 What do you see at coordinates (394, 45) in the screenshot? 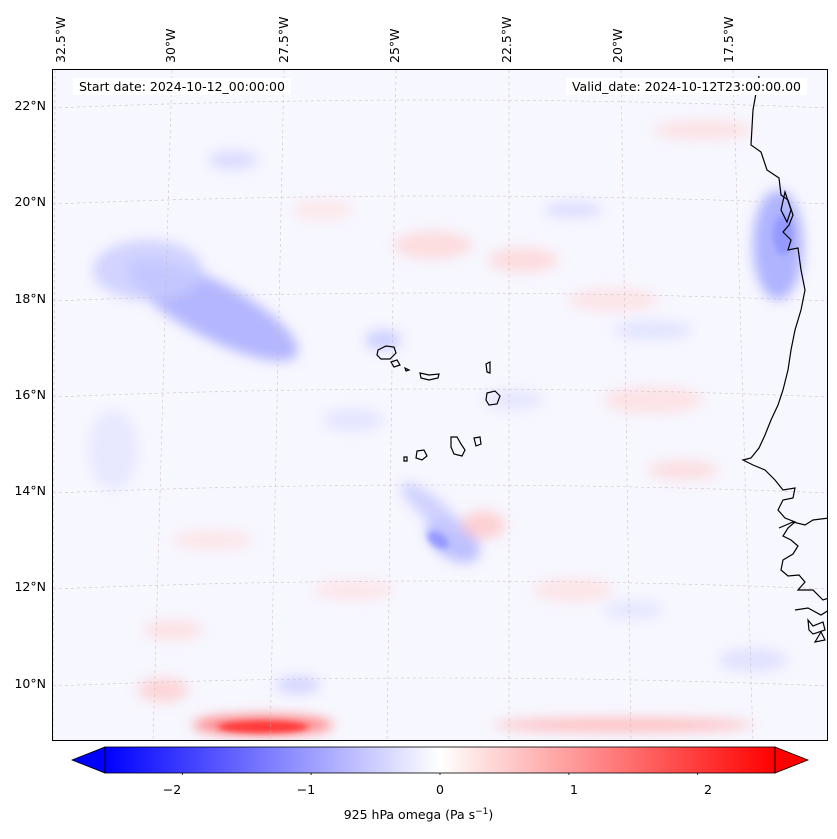
I see `lon-label-25w: 25°W` at bounding box center [394, 45].